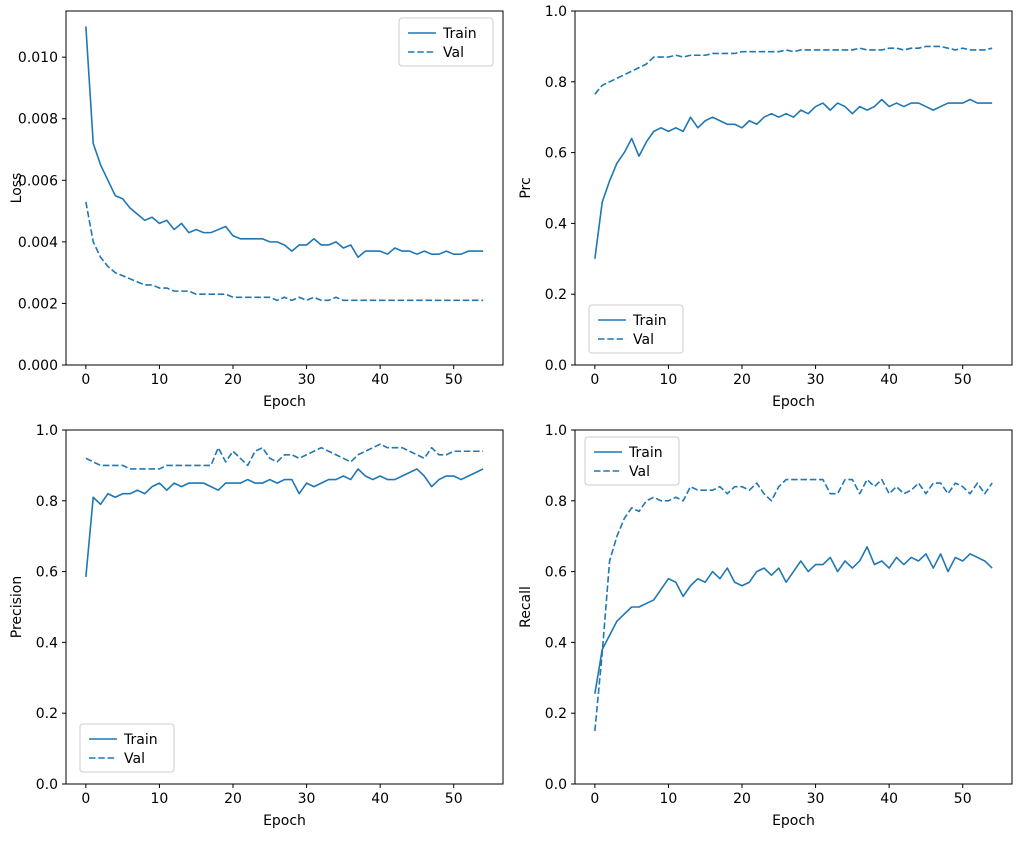  I want to click on y-axis-label: Recall, so click(526, 607).